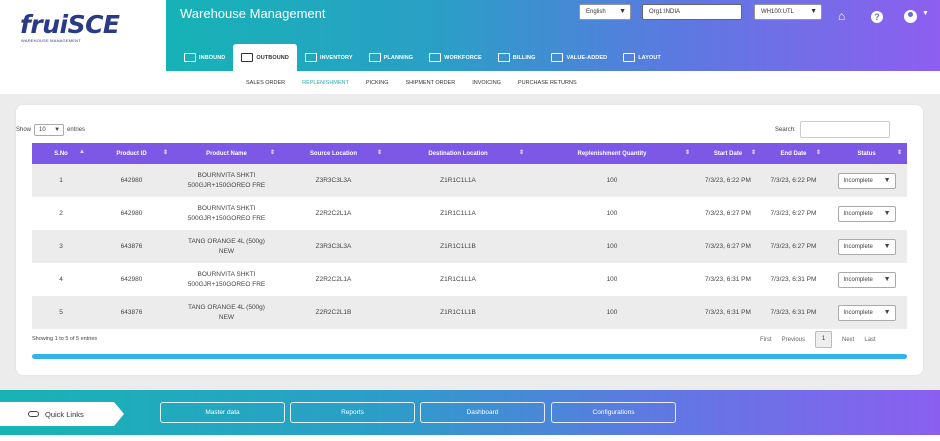 The height and width of the screenshot is (441, 940). Describe the element at coordinates (62, 414) in the screenshot. I see `quick-links: Quick Links` at that location.